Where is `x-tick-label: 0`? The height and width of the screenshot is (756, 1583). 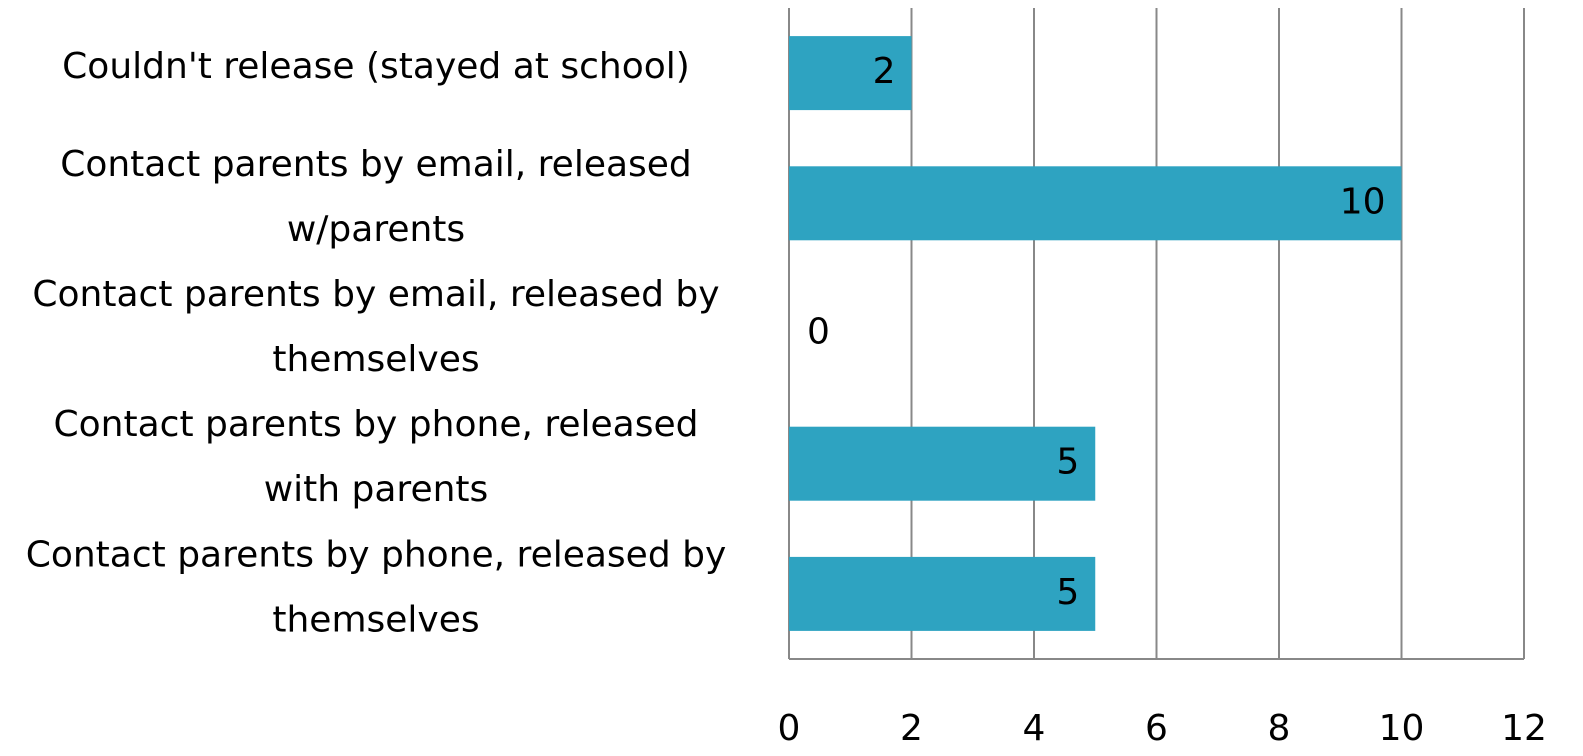 x-tick-label: 0 is located at coordinates (789, 728).